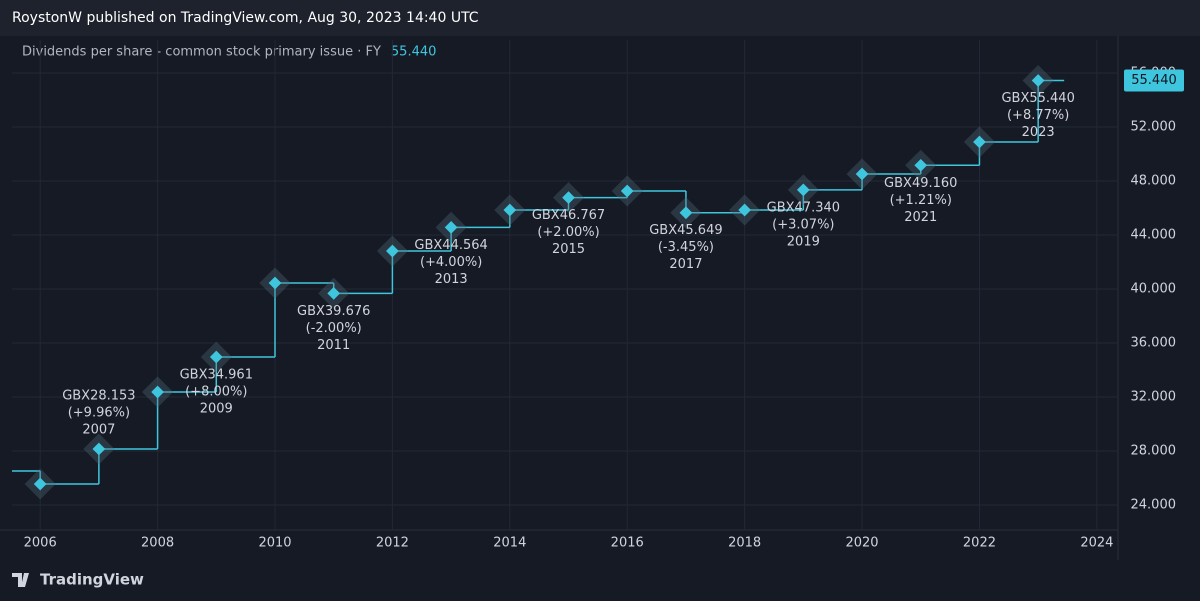 The height and width of the screenshot is (601, 1200). Describe the element at coordinates (861, 543) in the screenshot. I see `x-tick-label: 2020` at that location.